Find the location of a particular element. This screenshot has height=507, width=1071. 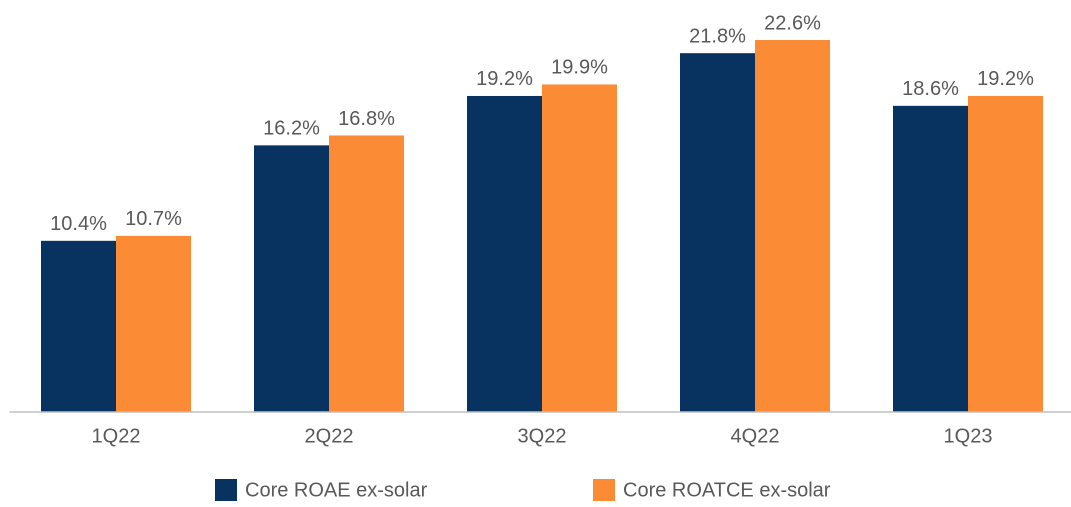

value-label: 22.6% is located at coordinates (792, 23).